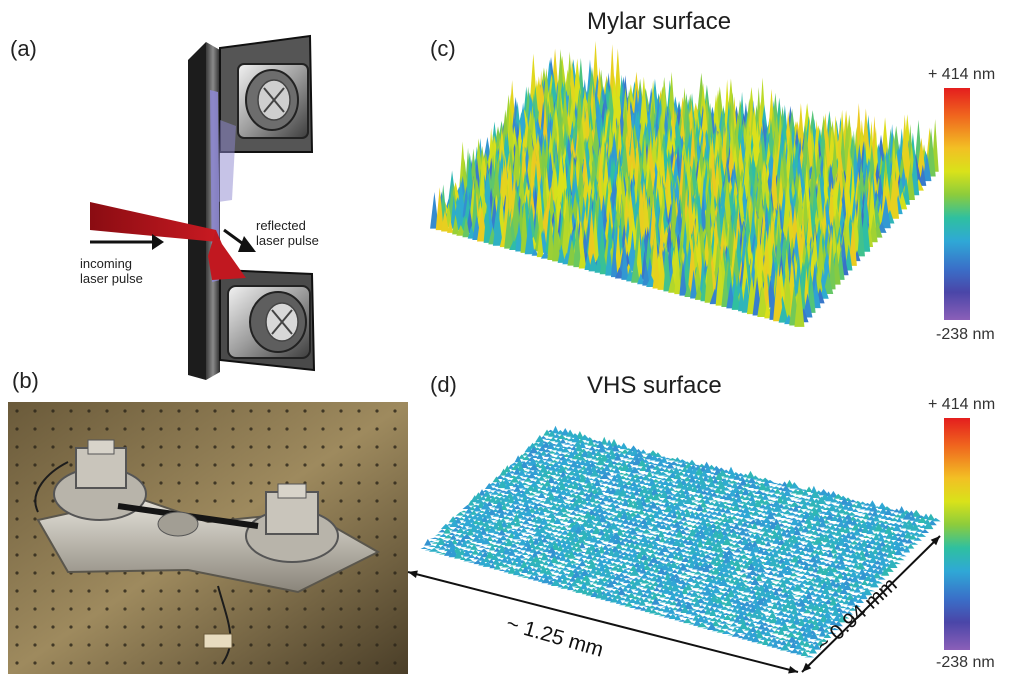 The image size is (1015, 680). Describe the element at coordinates (961, 75) in the screenshot. I see `mylar-colorbar-max-label: + 414 nm` at that location.